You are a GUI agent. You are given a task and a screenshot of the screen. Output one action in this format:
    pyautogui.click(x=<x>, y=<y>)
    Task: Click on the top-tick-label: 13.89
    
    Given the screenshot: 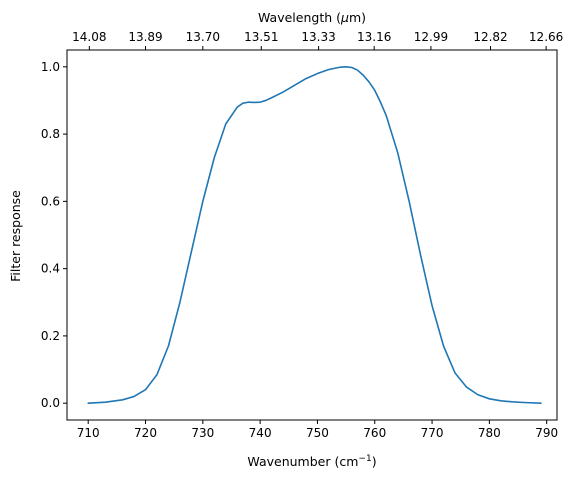 What is the action you would take?
    pyautogui.click(x=145, y=37)
    